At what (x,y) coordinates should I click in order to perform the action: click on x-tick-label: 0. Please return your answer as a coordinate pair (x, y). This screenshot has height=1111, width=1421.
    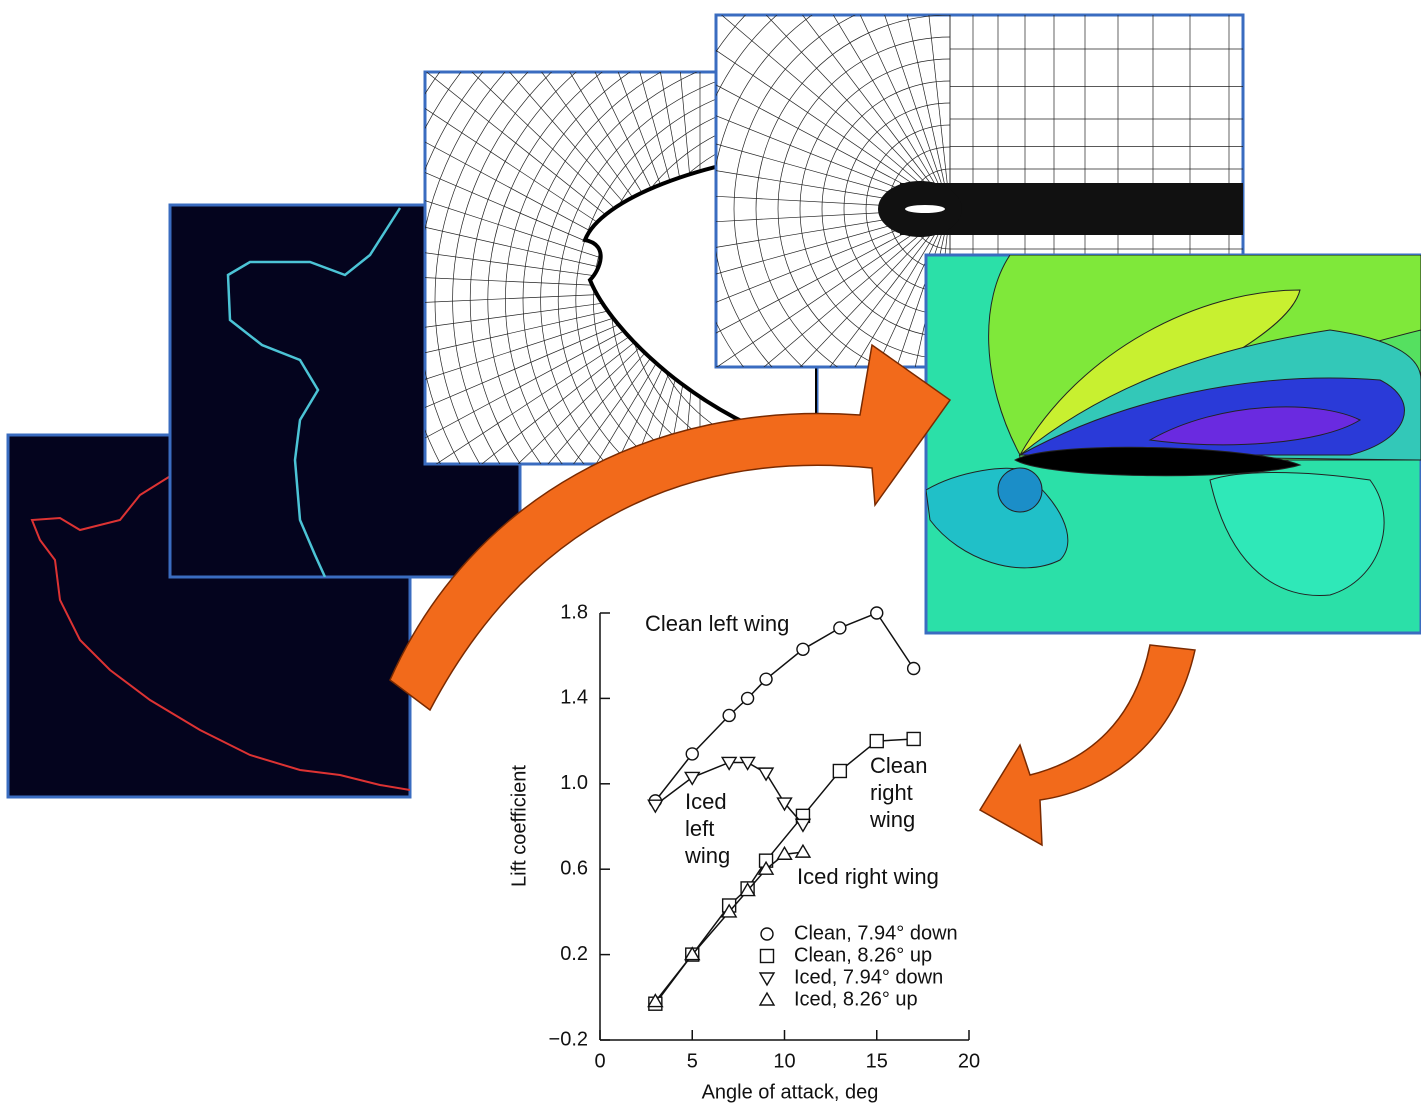
    Looking at the image, I should click on (599, 1061).